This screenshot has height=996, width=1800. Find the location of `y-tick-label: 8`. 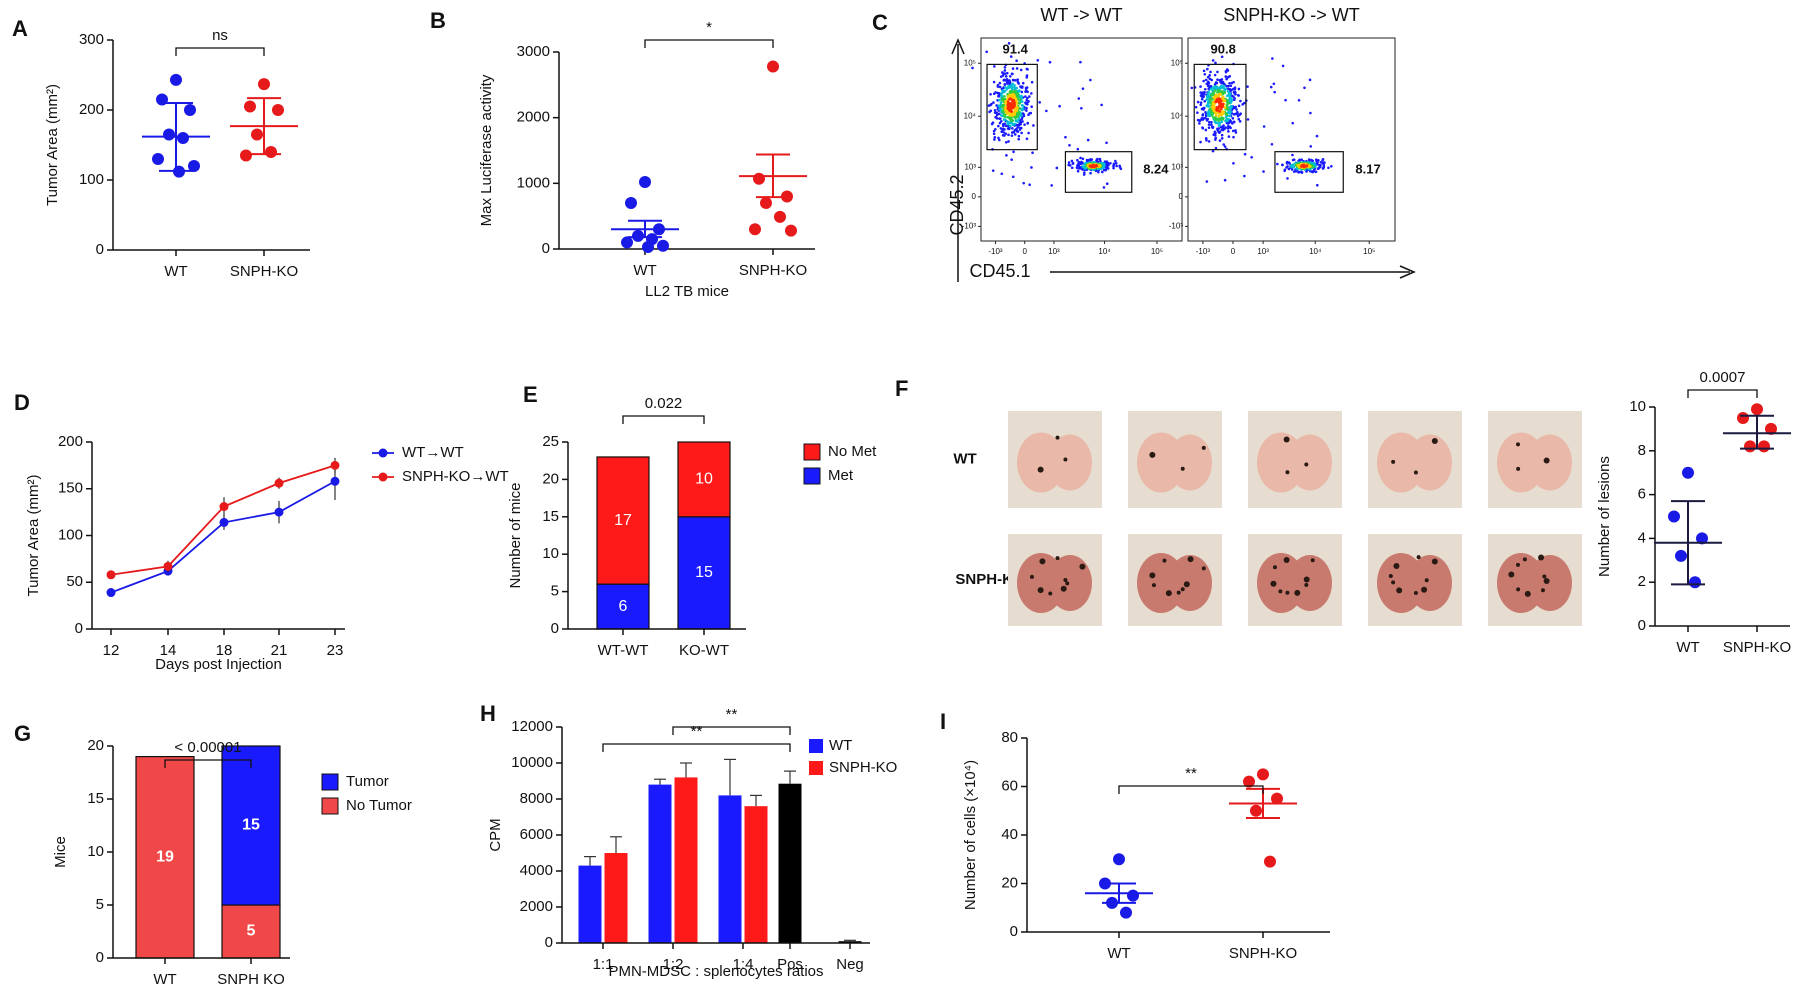

y-tick-label: 8 is located at coordinates (1642, 450).